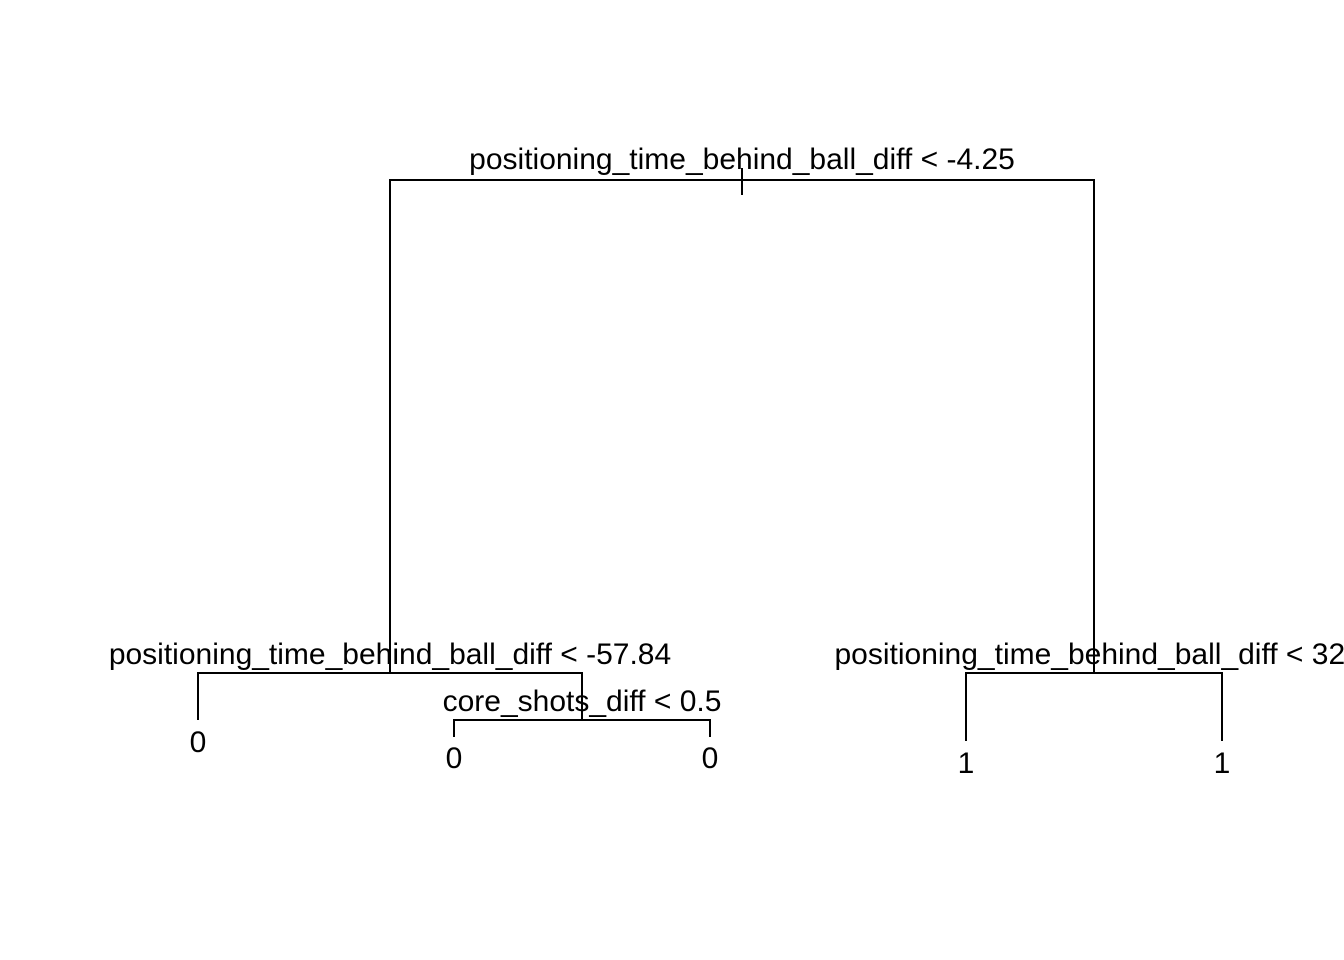 This screenshot has width=1344, height=960. Describe the element at coordinates (1089, 654) in the screenshot. I see `right-split-label: positioning_time_behind_ball_diff < 32.` at that location.